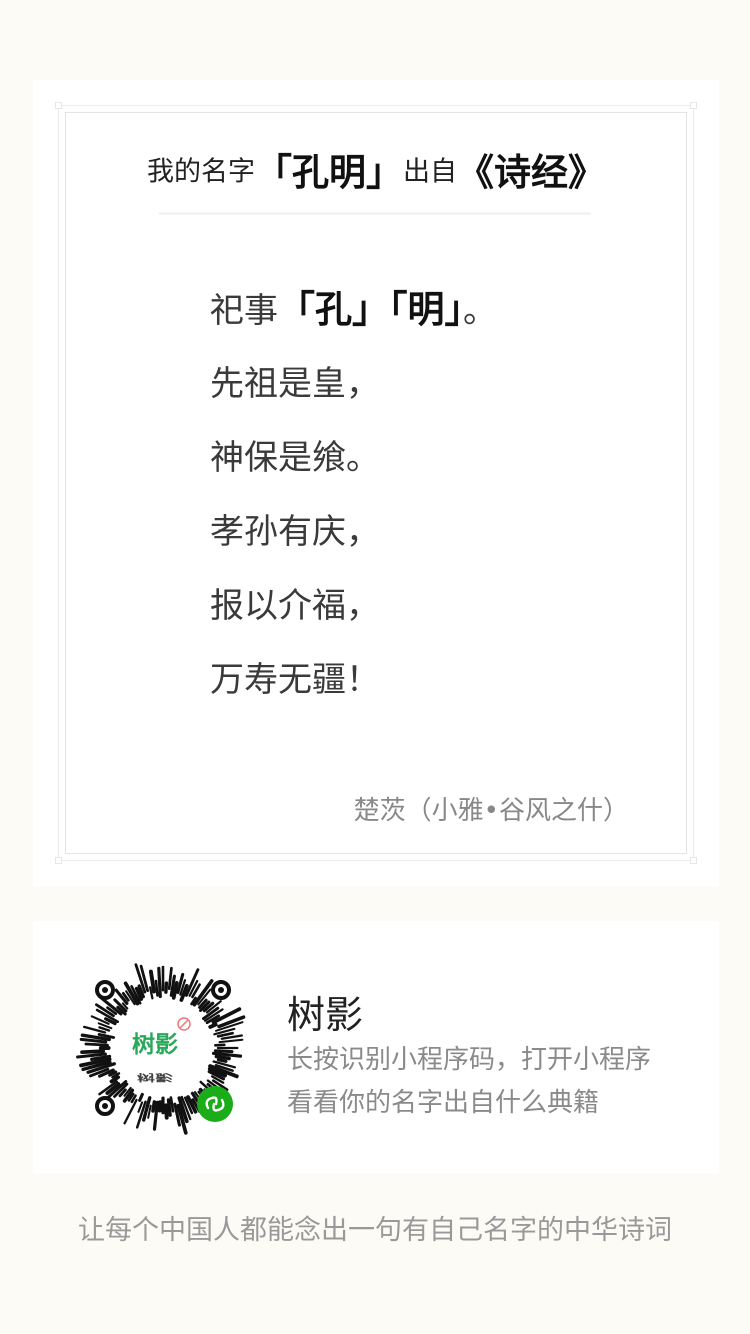 Image resolution: width=750 pixels, height=1334 pixels. Describe the element at coordinates (325, 1015) in the screenshot. I see `app-name: 树影` at that location.